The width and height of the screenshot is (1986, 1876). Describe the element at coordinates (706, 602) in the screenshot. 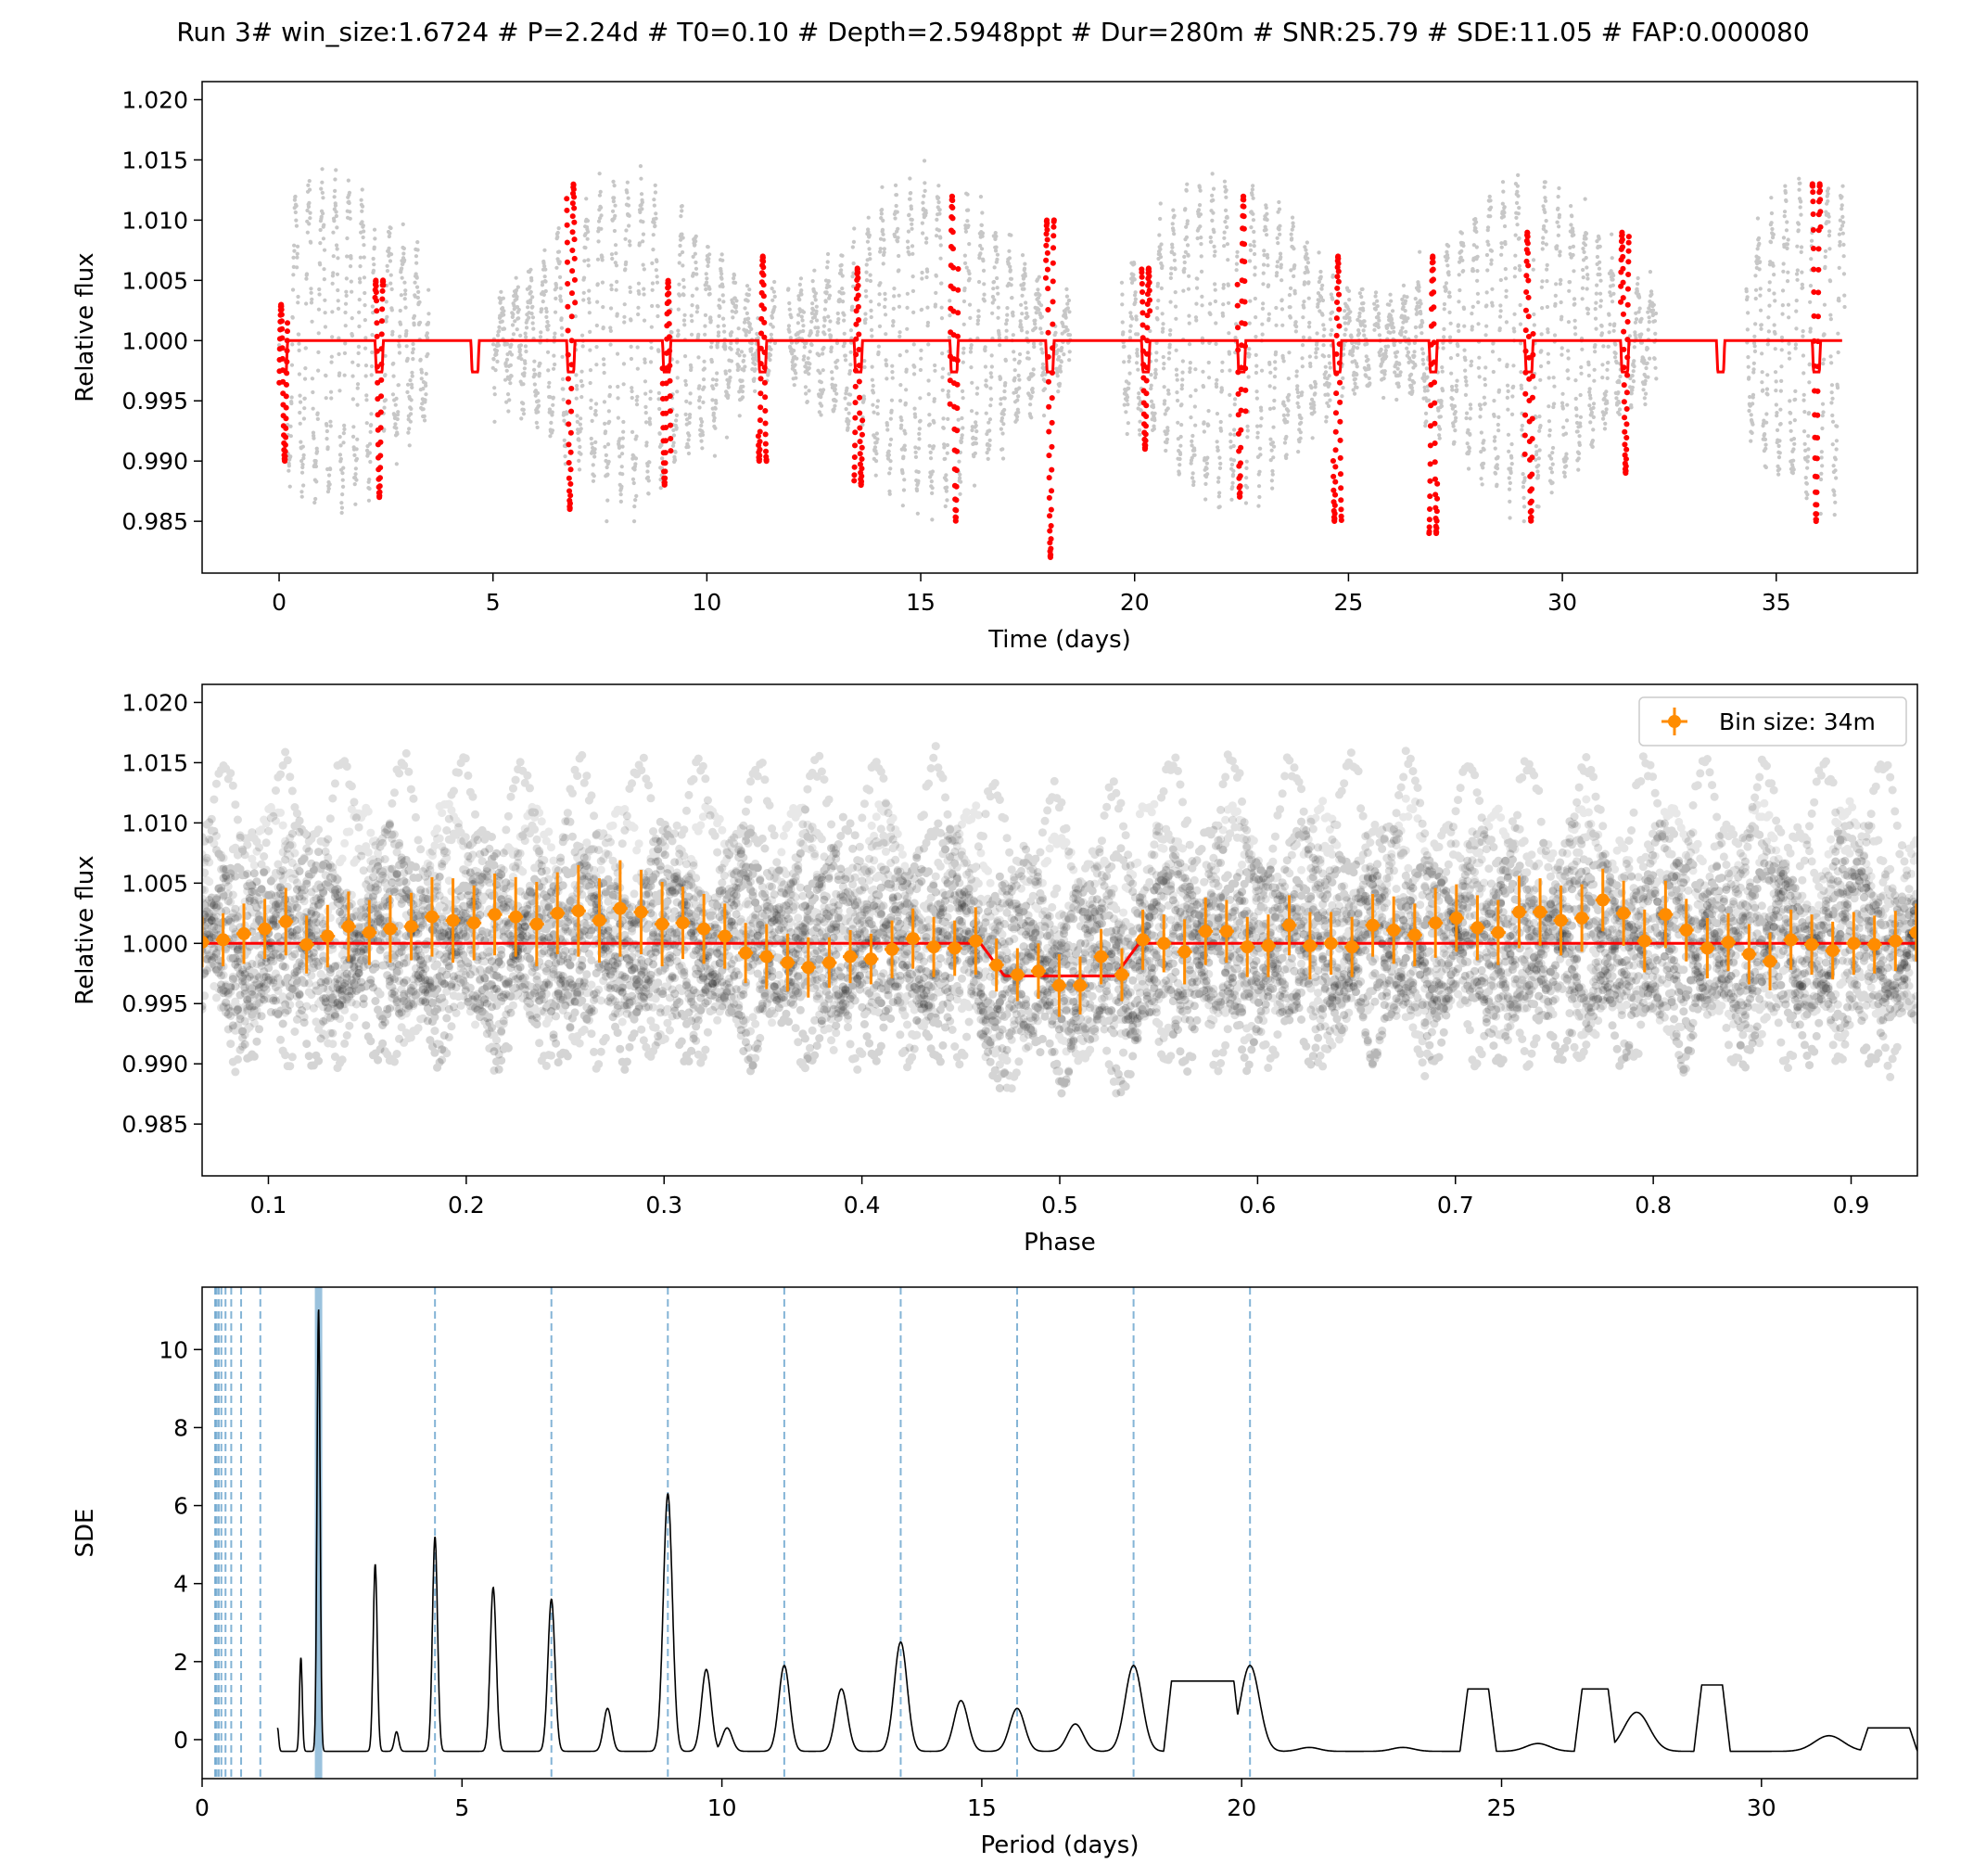

I see `x-tick-label: 10` at that location.